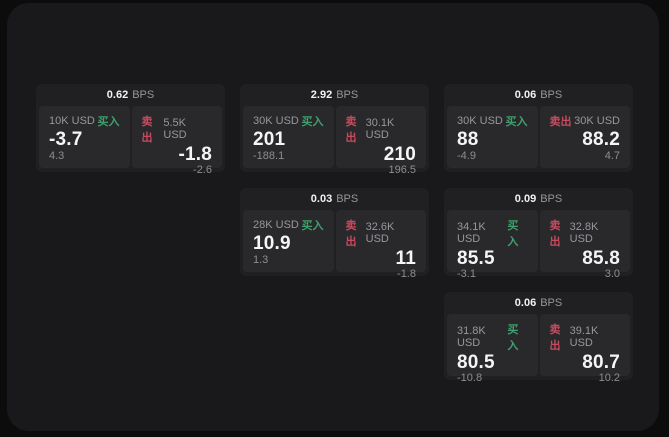 The height and width of the screenshot is (437, 669). I want to click on buy-delta: -10.8, so click(470, 378).